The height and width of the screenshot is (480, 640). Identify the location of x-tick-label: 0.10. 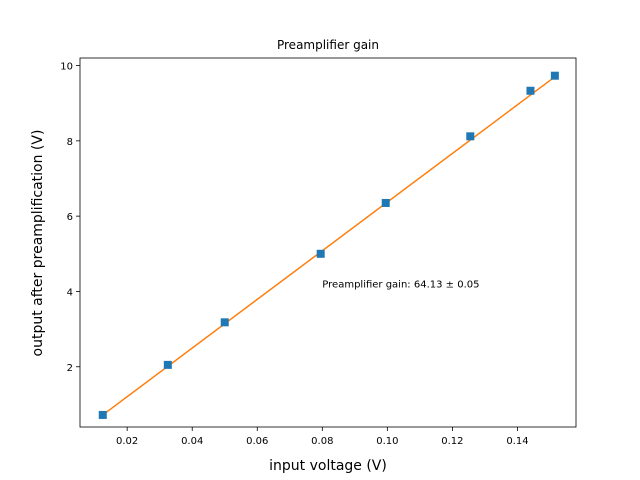
(387, 441).